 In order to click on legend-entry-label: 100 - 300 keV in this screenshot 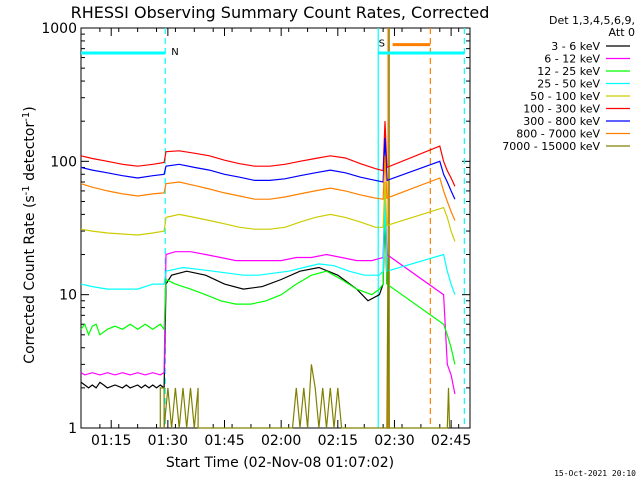, I will do `click(561, 109)`.